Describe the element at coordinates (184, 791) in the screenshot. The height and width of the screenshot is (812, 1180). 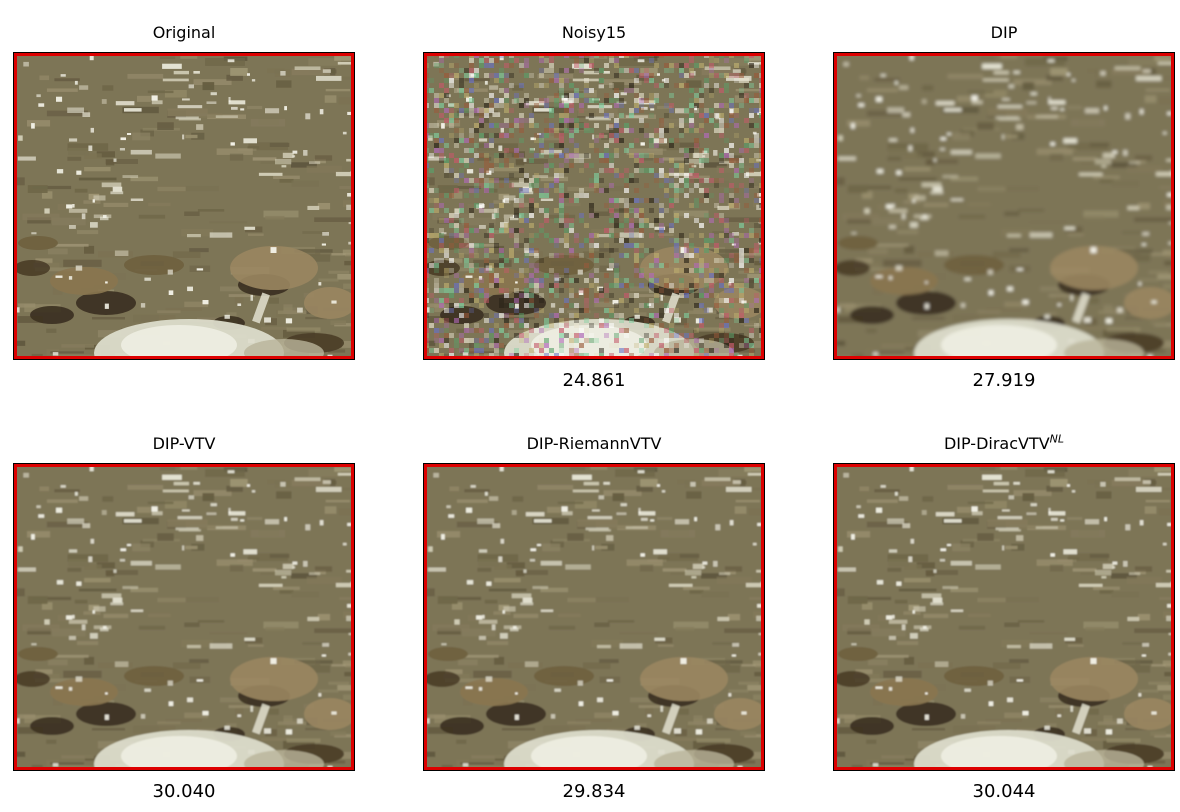
I see `psnr-value: 30.040` at that location.